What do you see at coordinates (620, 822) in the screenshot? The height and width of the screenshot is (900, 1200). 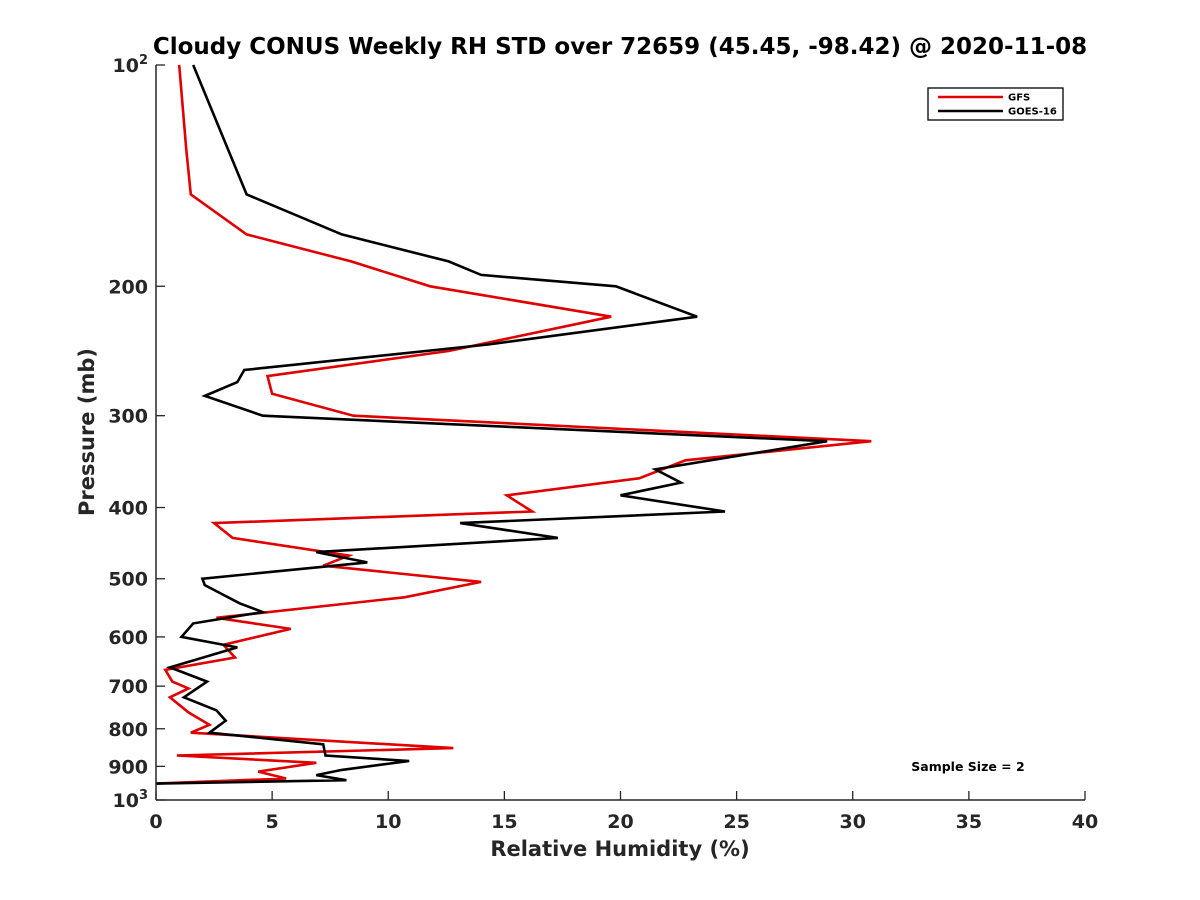 I see `x-tick-label: 20` at bounding box center [620, 822].